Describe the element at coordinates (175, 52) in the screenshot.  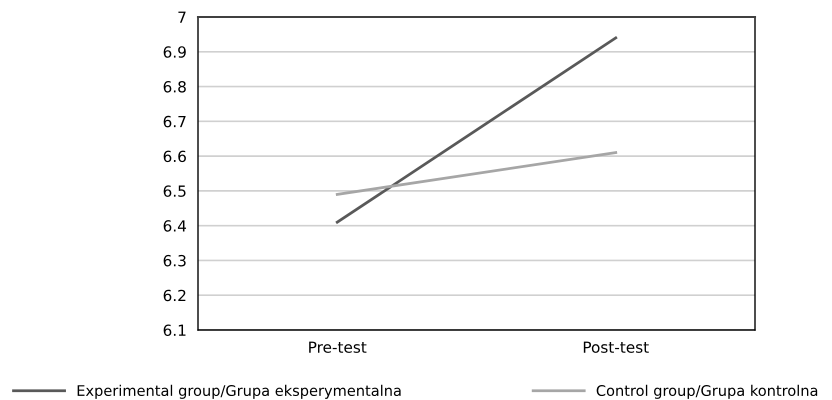
I see `y-tick-label: 6.9` at that location.